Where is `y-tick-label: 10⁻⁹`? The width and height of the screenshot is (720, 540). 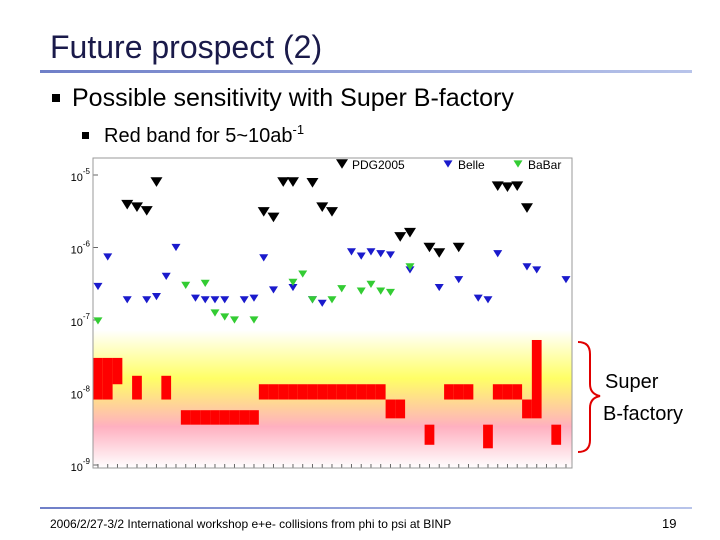 y-tick-label: 10⁻⁹ is located at coordinates (81, 465).